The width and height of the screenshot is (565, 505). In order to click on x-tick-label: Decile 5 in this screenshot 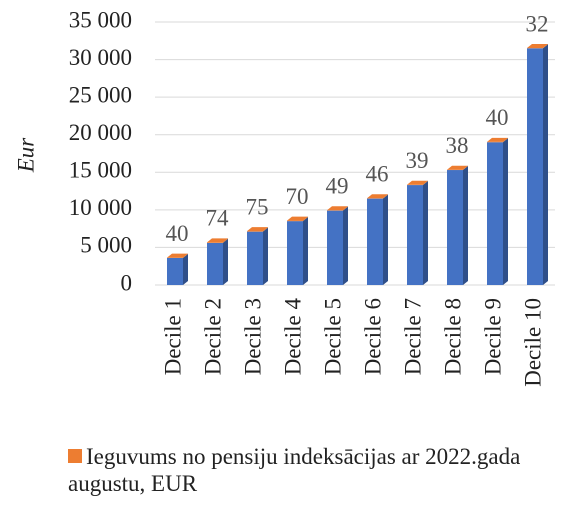, I will do `click(332, 336)`.